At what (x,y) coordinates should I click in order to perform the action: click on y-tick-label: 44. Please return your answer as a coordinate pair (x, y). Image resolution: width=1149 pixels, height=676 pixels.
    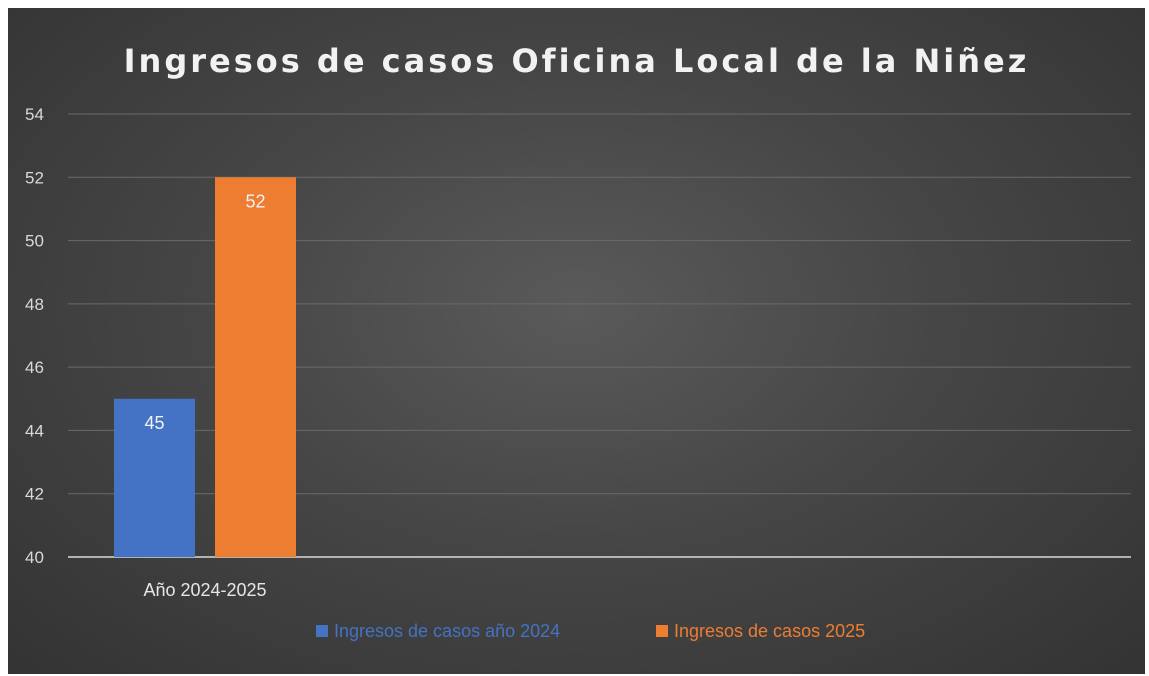
    Looking at the image, I should click on (34, 430).